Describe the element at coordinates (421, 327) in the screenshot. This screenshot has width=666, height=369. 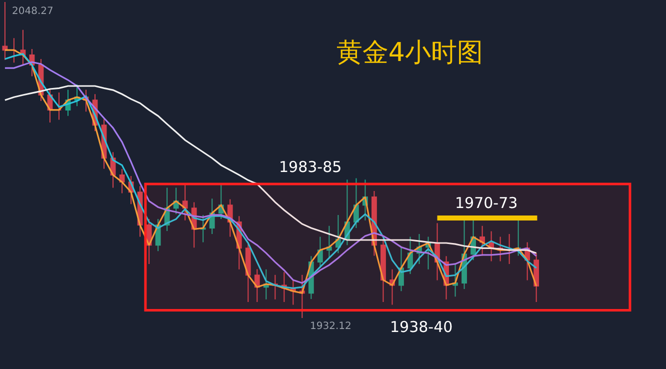
I see `annotation: 1938-40` at that location.